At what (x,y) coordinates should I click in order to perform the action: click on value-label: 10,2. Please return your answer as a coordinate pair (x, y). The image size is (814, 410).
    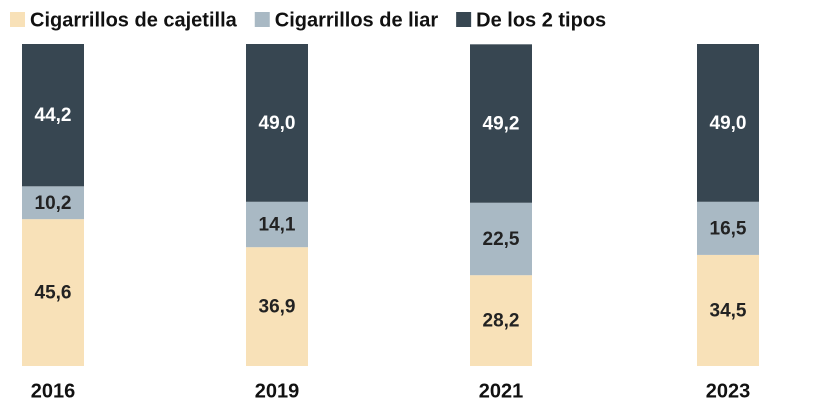
    Looking at the image, I should click on (53, 203).